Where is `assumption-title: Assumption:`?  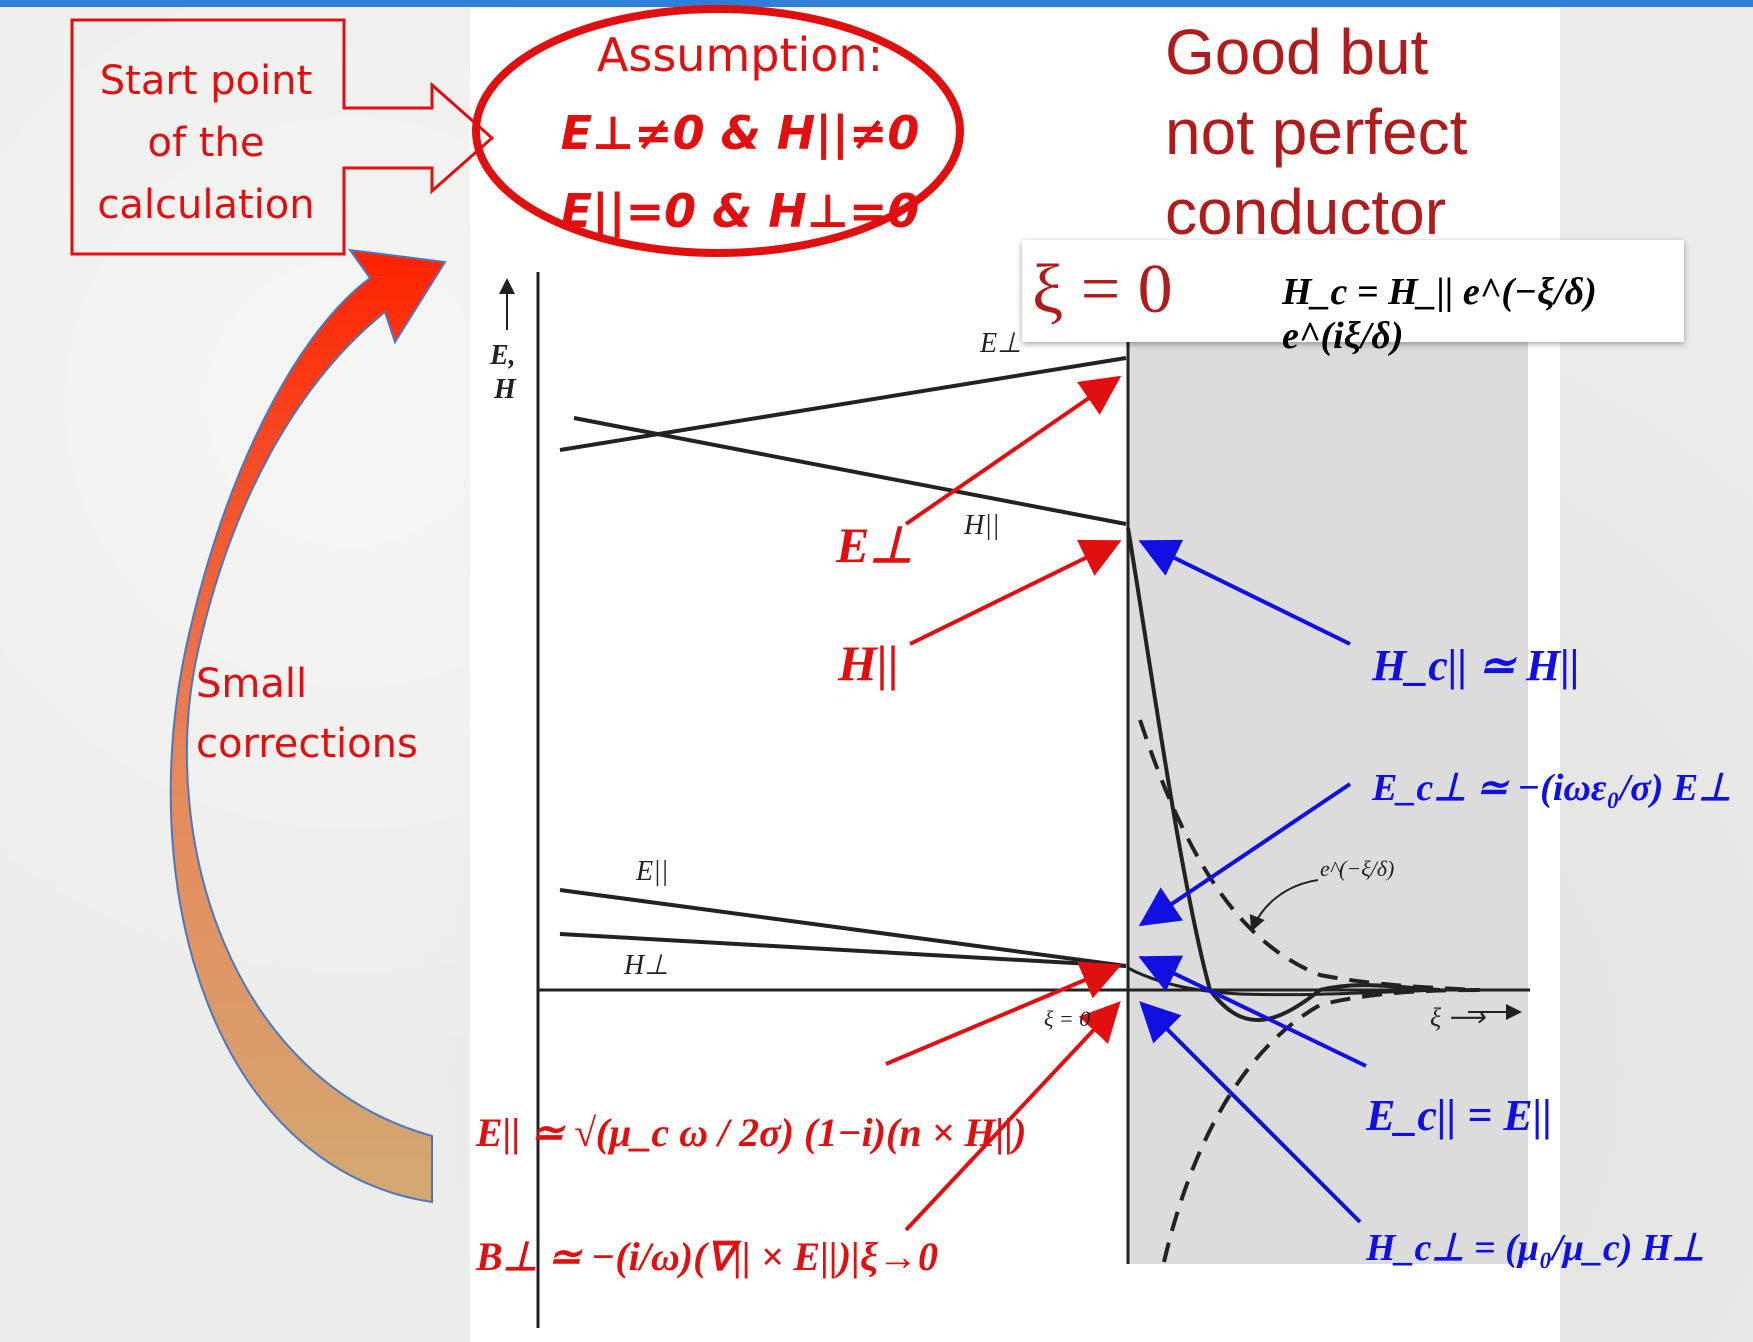 assumption-title: Assumption: is located at coordinates (740, 55).